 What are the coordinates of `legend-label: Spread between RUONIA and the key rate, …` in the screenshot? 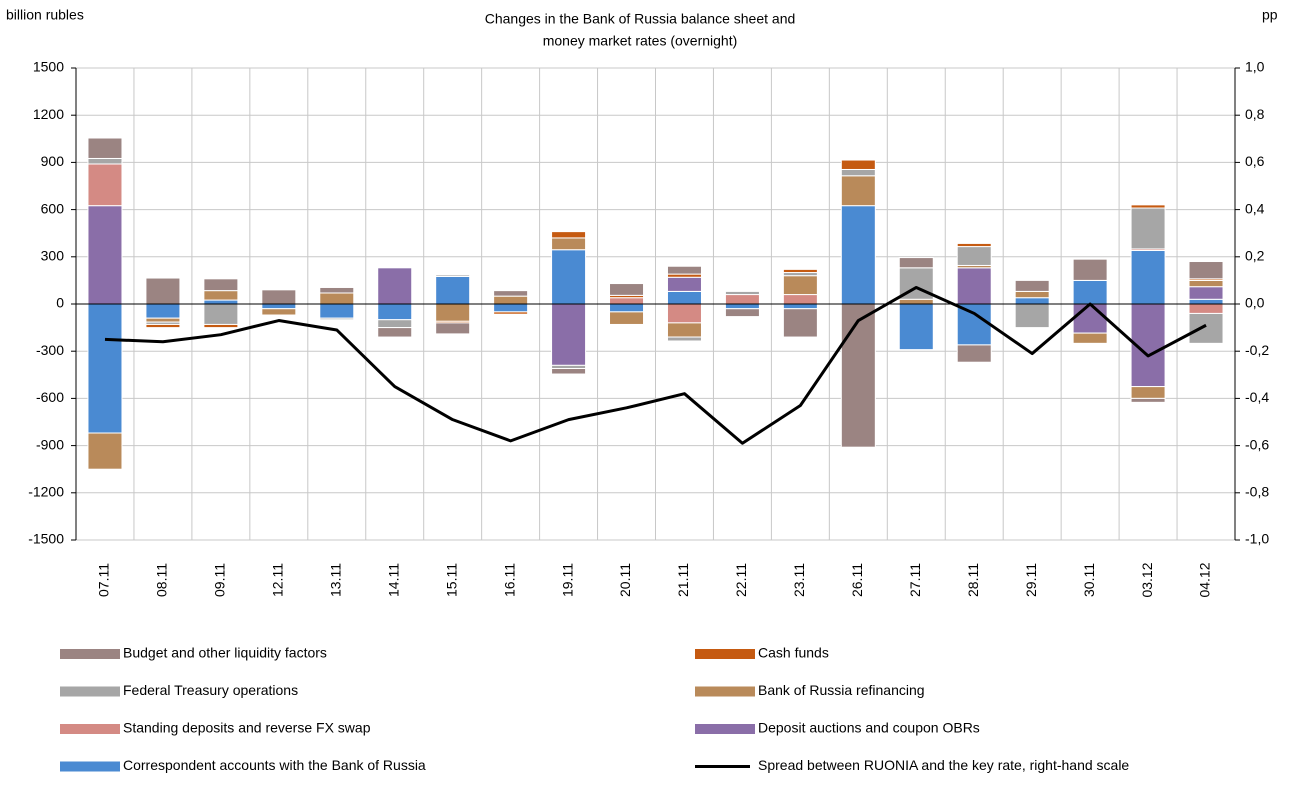 It's located at (943, 765).